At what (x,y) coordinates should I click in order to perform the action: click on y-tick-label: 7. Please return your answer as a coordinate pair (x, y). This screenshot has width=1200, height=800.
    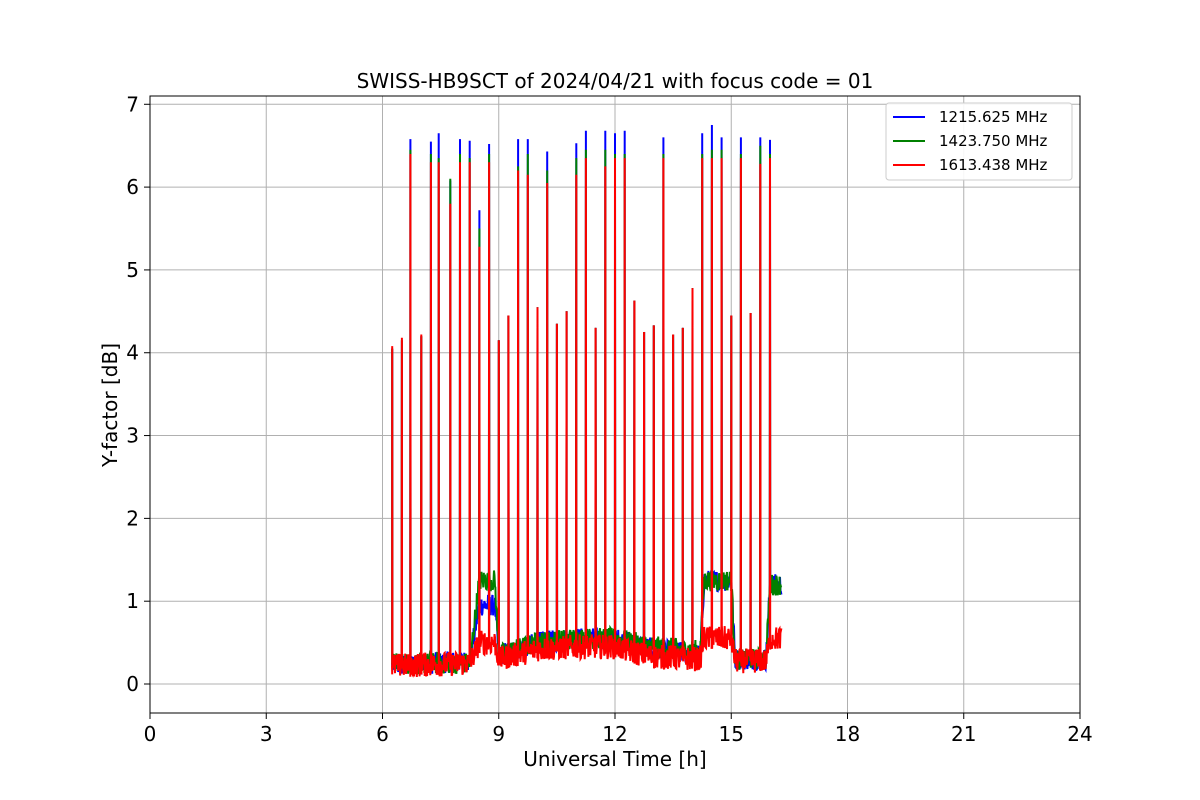
    Looking at the image, I should click on (132, 104).